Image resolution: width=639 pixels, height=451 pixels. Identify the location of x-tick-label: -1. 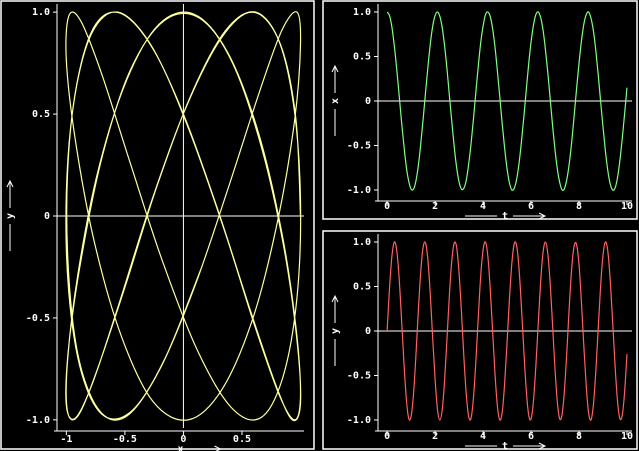
(66, 439).